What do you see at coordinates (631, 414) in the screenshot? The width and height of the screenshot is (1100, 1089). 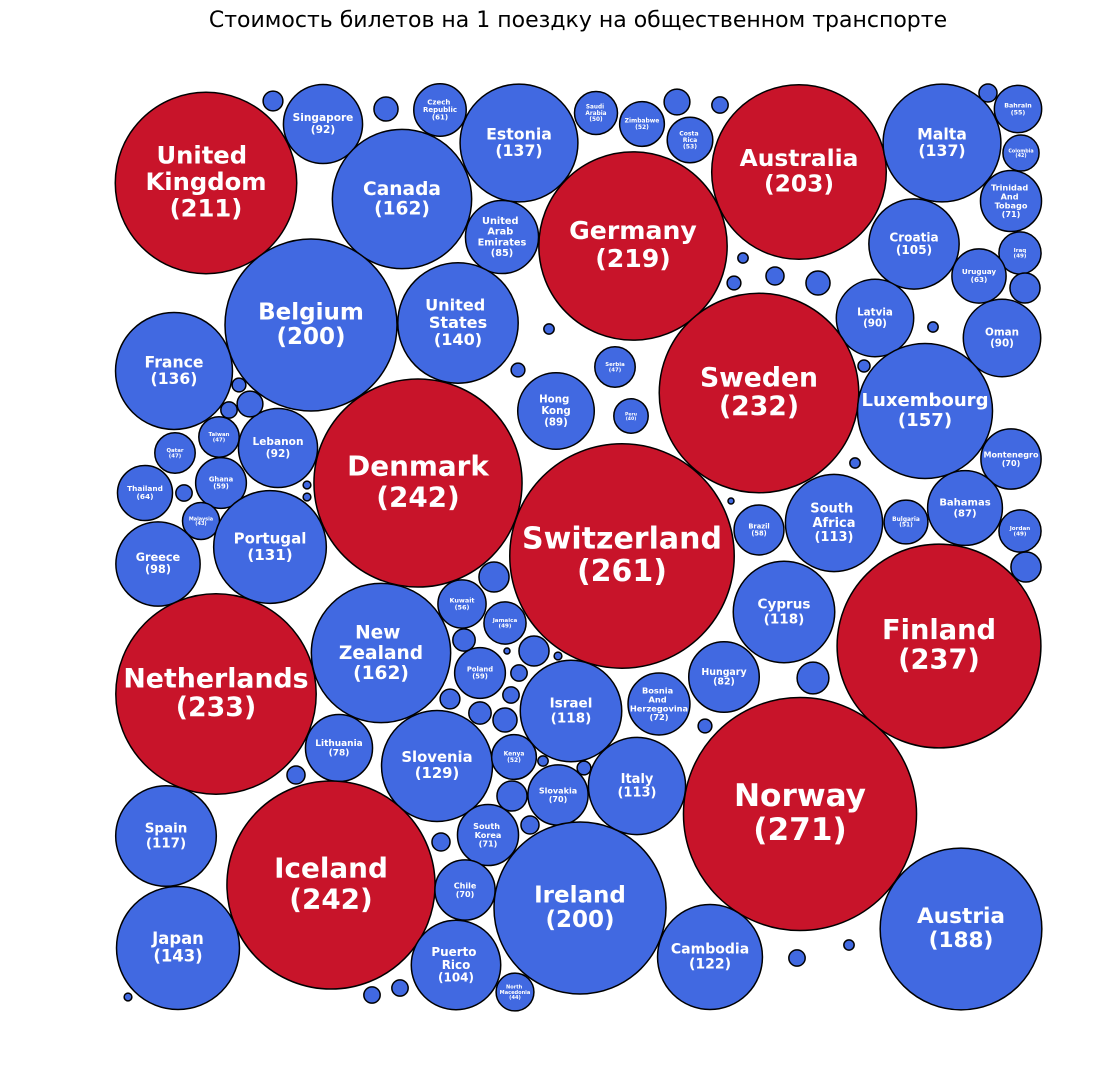 I see `bubble-label: Peru` at bounding box center [631, 414].